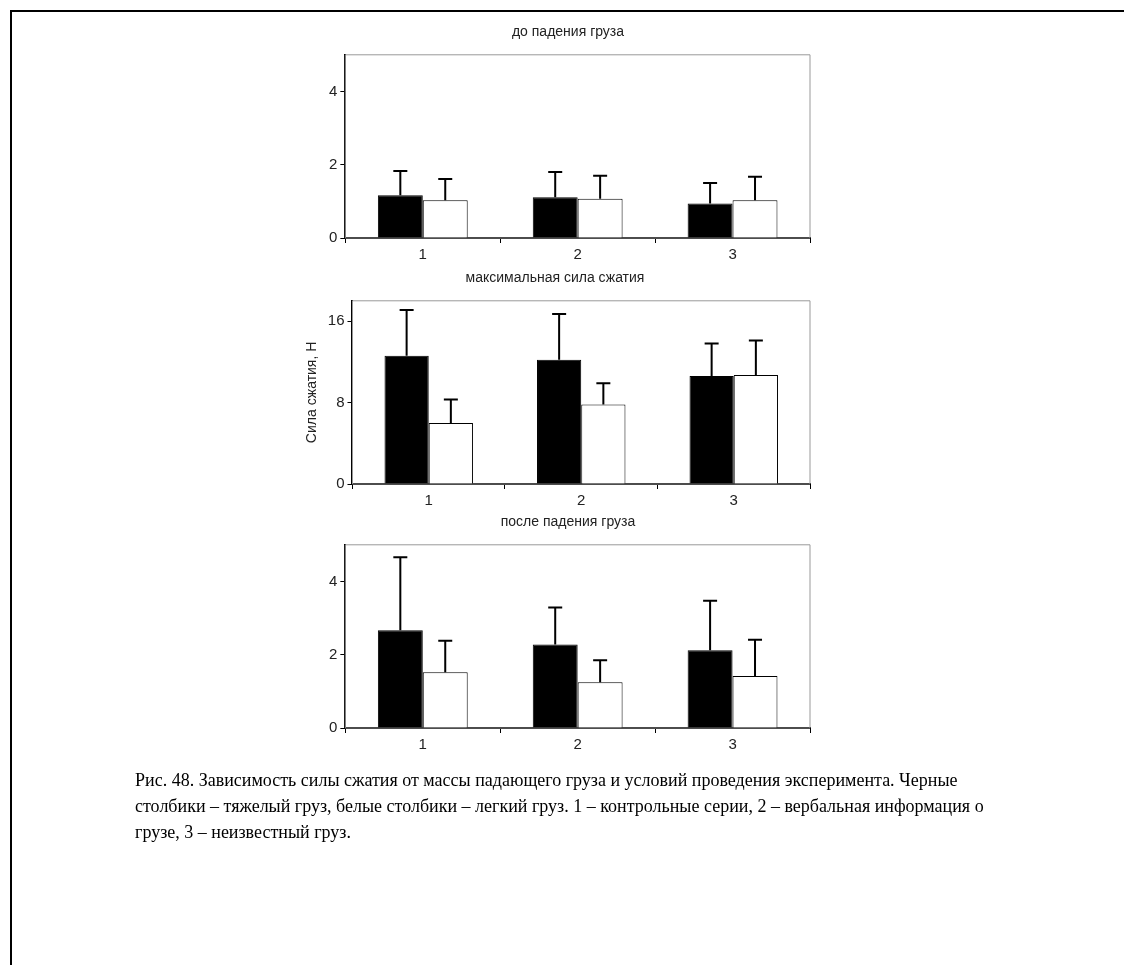  Describe the element at coordinates (568, 521) in the screenshot. I see `chart-title: после падения груза` at that location.